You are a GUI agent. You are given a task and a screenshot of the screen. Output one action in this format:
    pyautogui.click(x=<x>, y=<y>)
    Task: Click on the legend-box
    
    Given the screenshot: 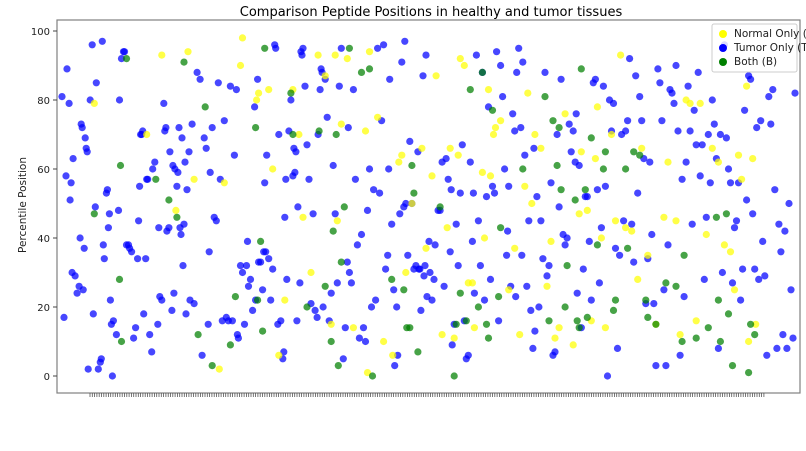 What is the action you would take?
    pyautogui.click(x=754, y=48)
    